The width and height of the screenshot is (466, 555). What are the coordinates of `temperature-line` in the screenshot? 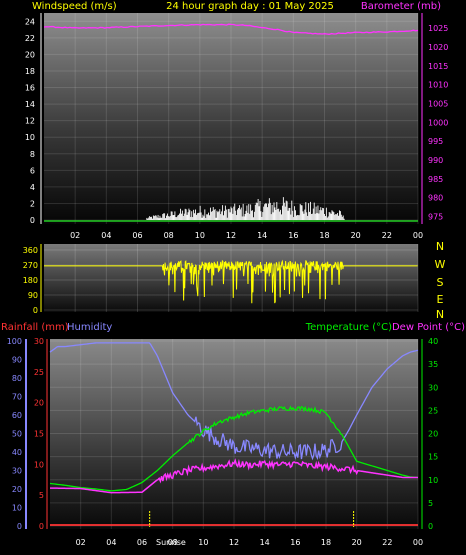 It's located at (234, 448).